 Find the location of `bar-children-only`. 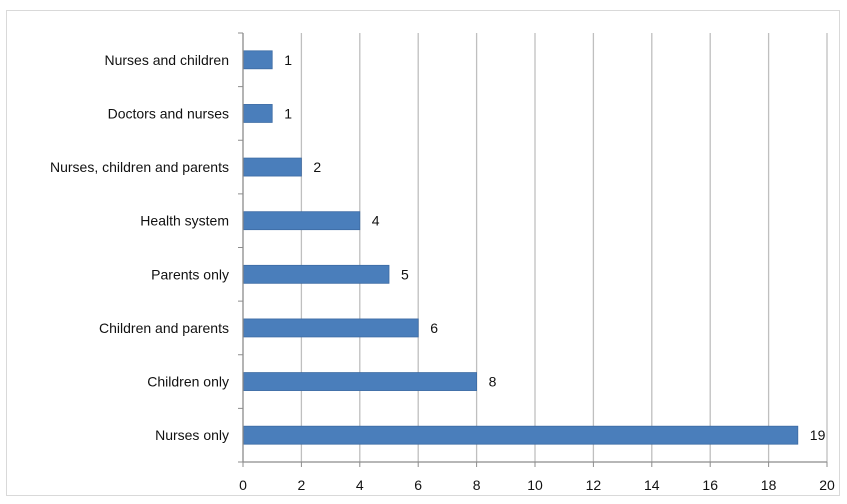

bar-children-only is located at coordinates (360, 381).